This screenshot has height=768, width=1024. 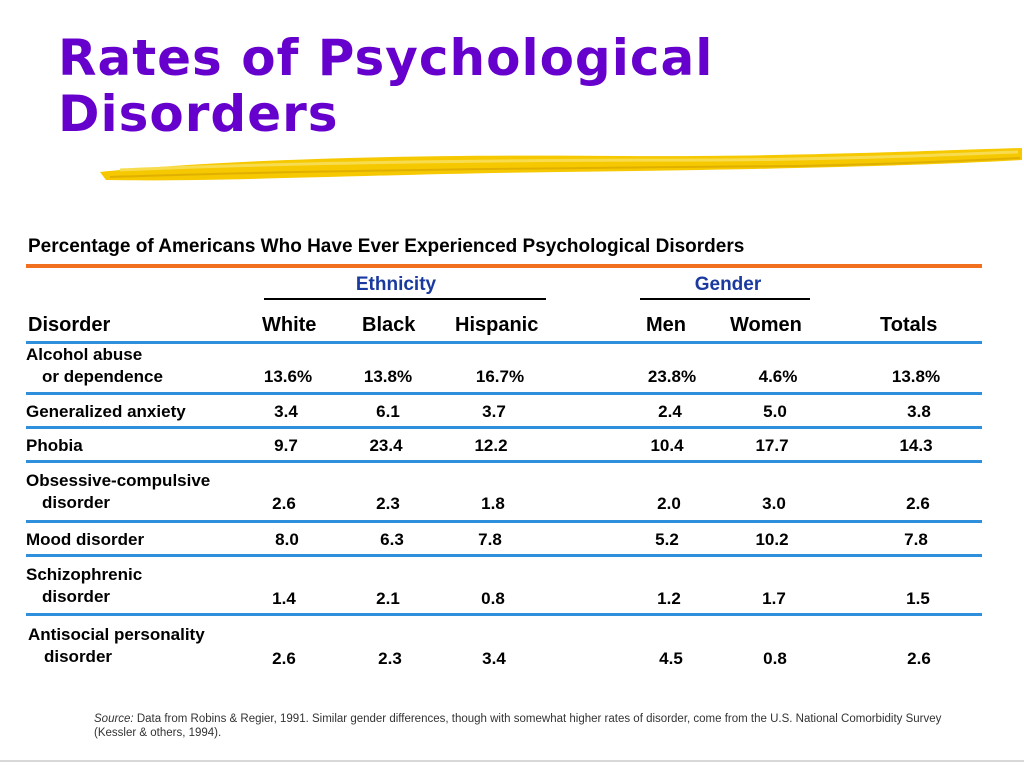 What do you see at coordinates (114, 719) in the screenshot?
I see `source-label: Source:` at bounding box center [114, 719].